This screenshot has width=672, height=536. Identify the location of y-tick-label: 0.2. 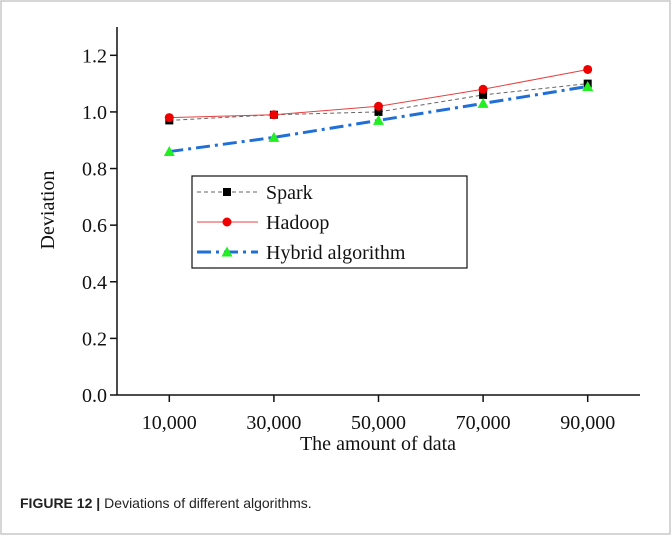
(94, 339).